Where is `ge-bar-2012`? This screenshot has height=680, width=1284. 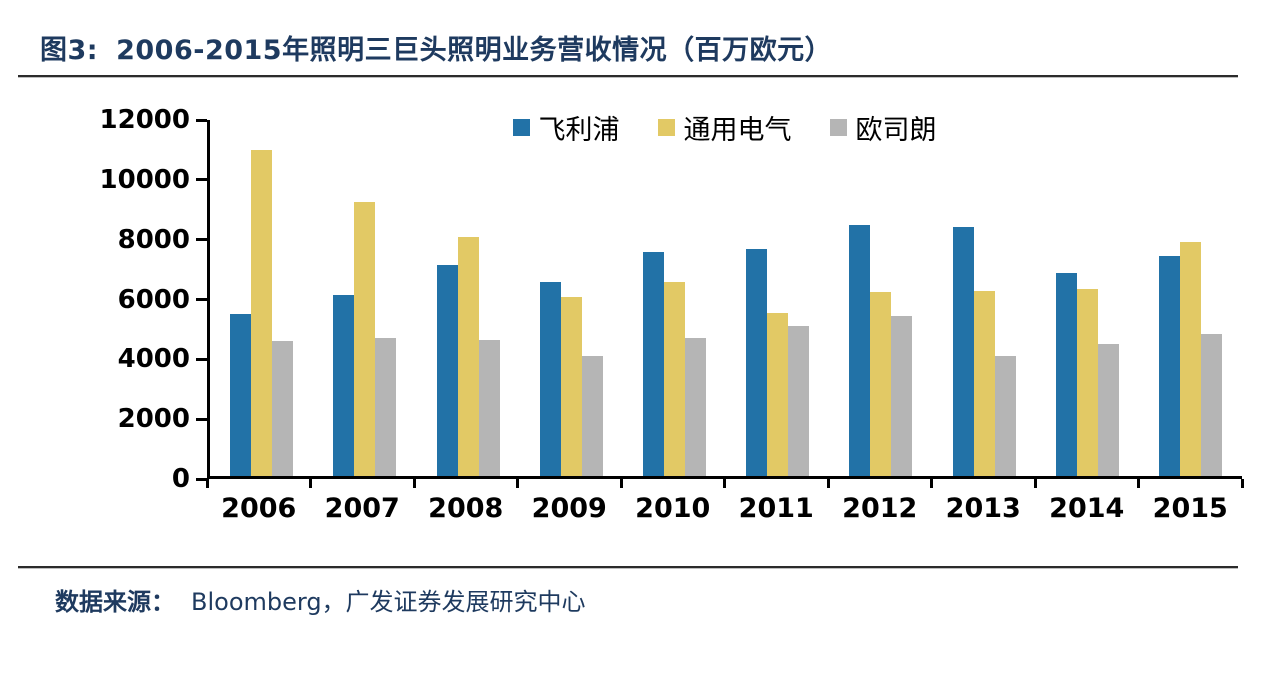 ge-bar-2012 is located at coordinates (881, 384).